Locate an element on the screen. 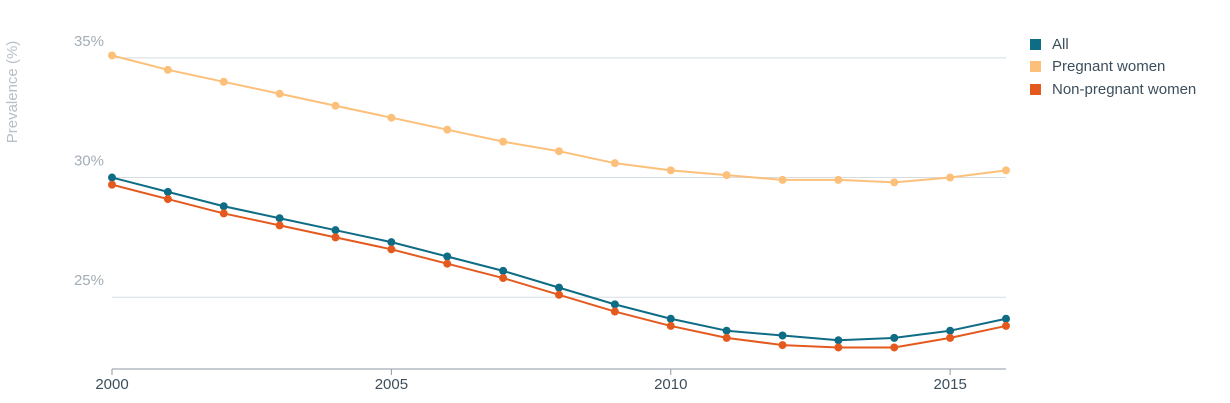 The height and width of the screenshot is (403, 1230). legend-swatch-non-pregnant-women is located at coordinates (1035, 89).